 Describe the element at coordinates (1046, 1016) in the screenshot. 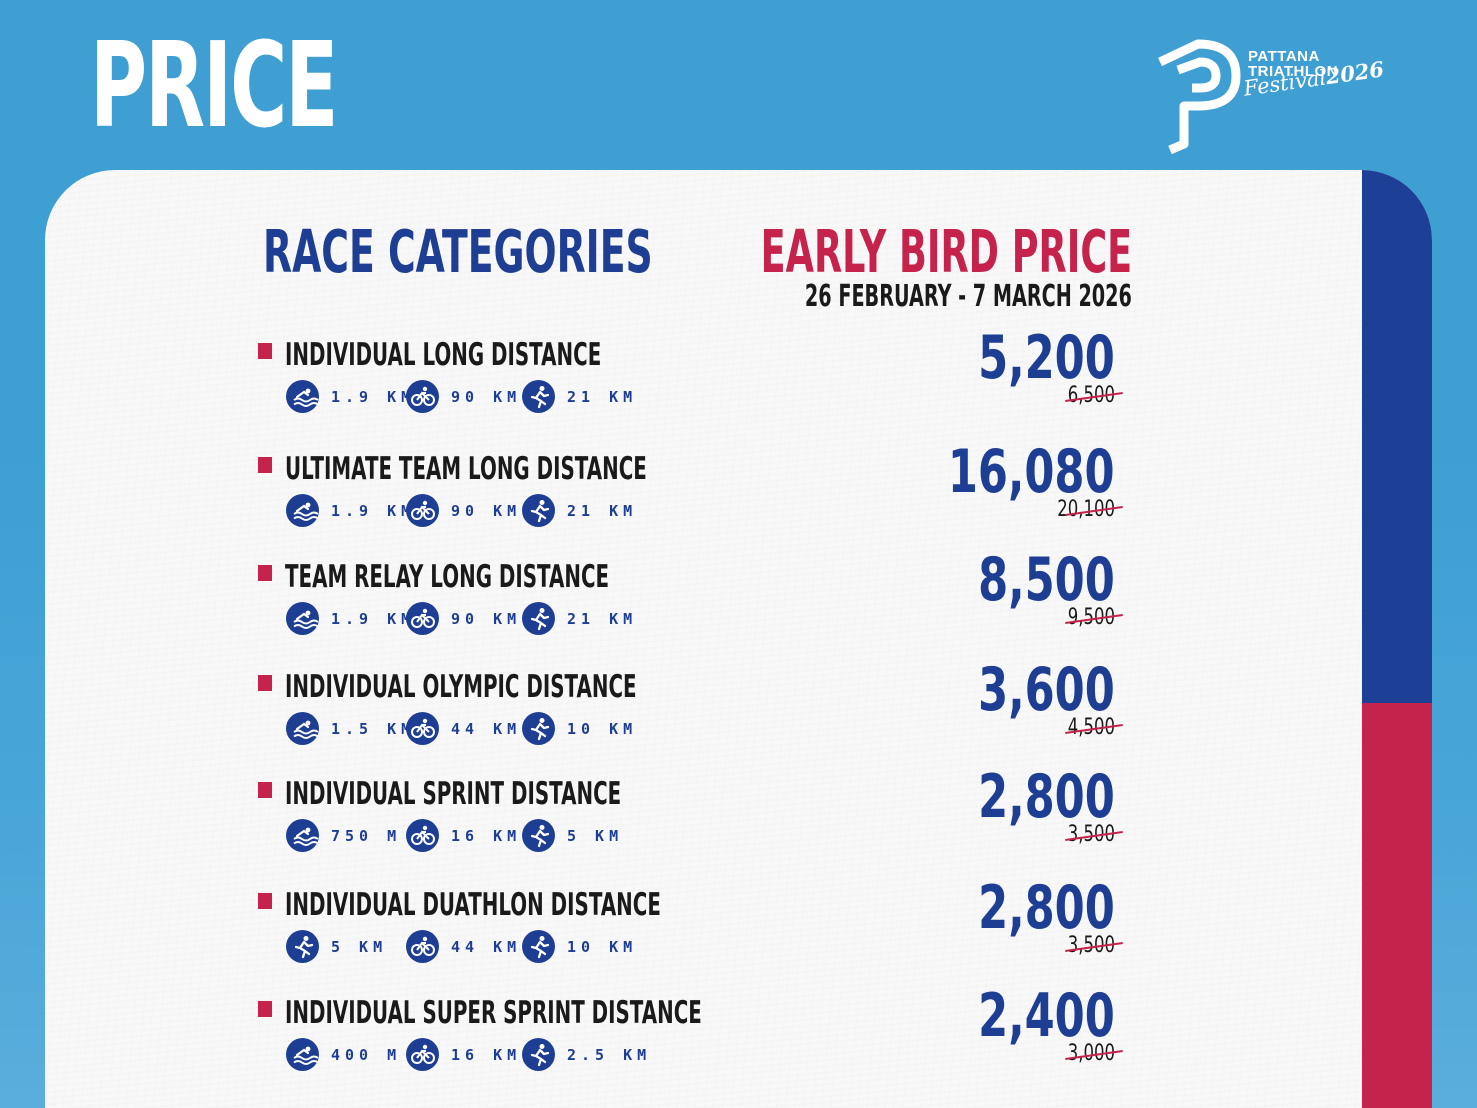

I see `early-bird-price: 2,400` at that location.